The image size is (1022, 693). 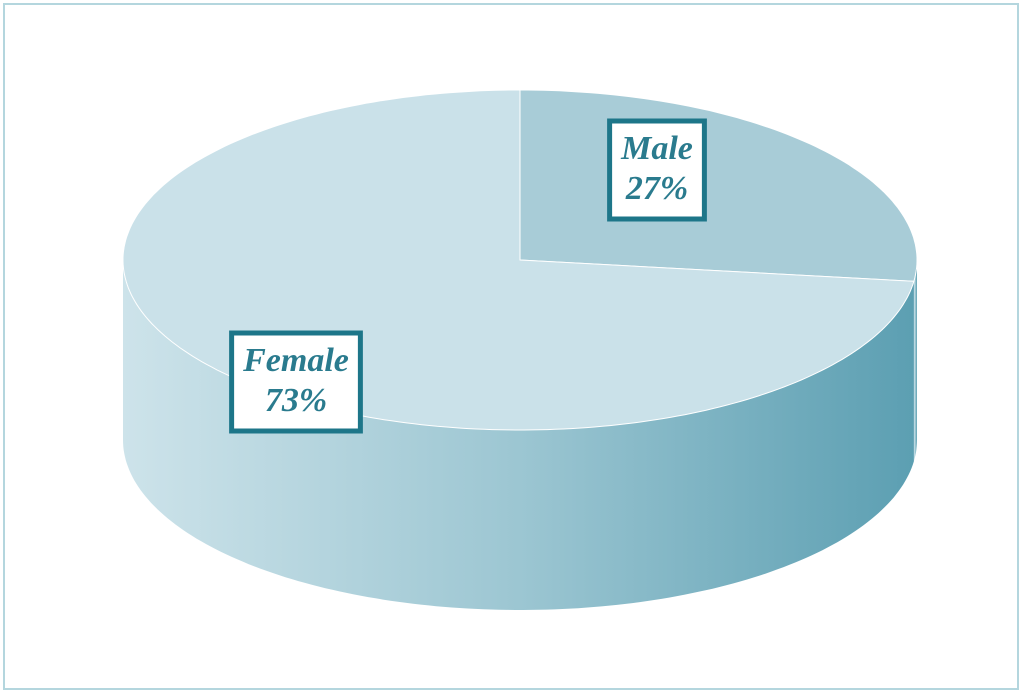 What do you see at coordinates (656, 188) in the screenshot?
I see `value-label: 27%` at bounding box center [656, 188].